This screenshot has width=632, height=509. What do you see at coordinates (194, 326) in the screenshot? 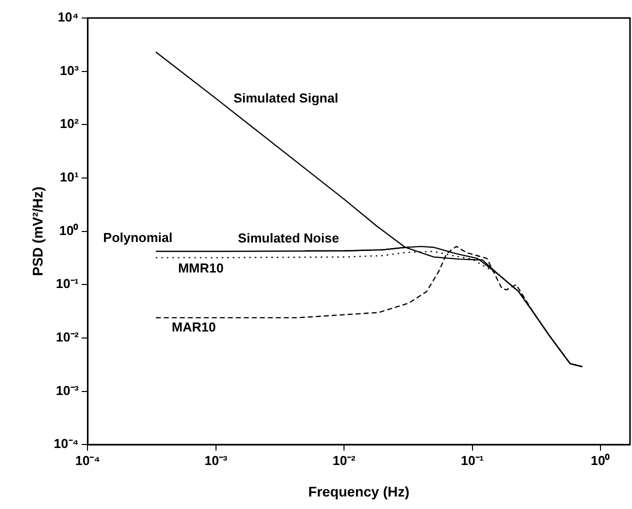
I see `series-label: MAR10` at bounding box center [194, 326].